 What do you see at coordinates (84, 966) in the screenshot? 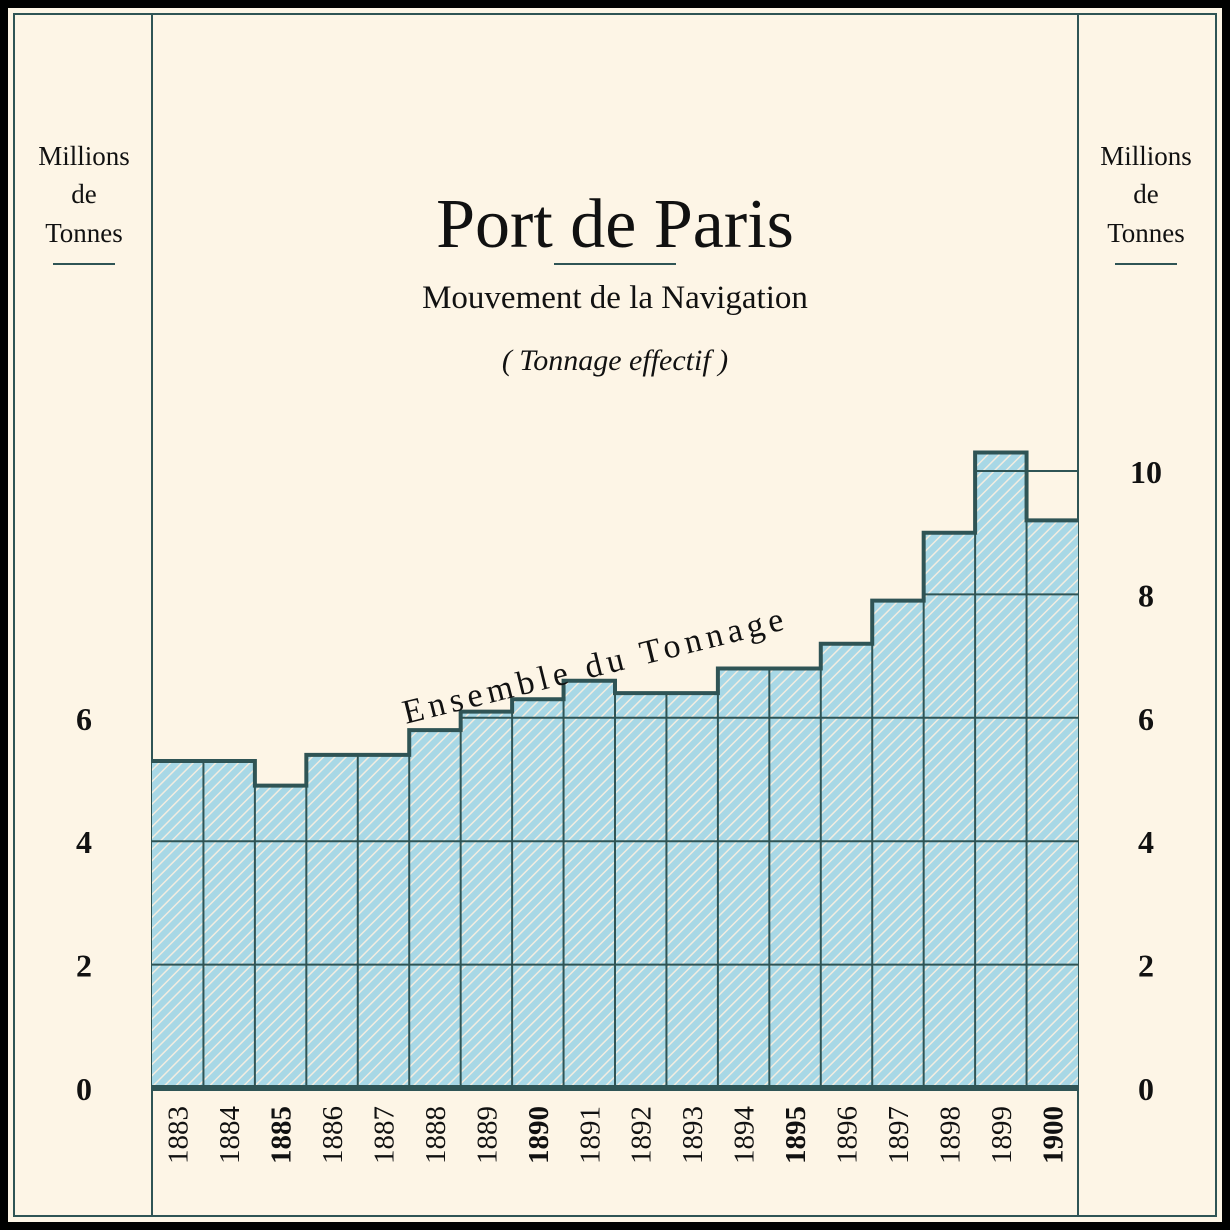
I see `left-tick-label: 2` at bounding box center [84, 966].